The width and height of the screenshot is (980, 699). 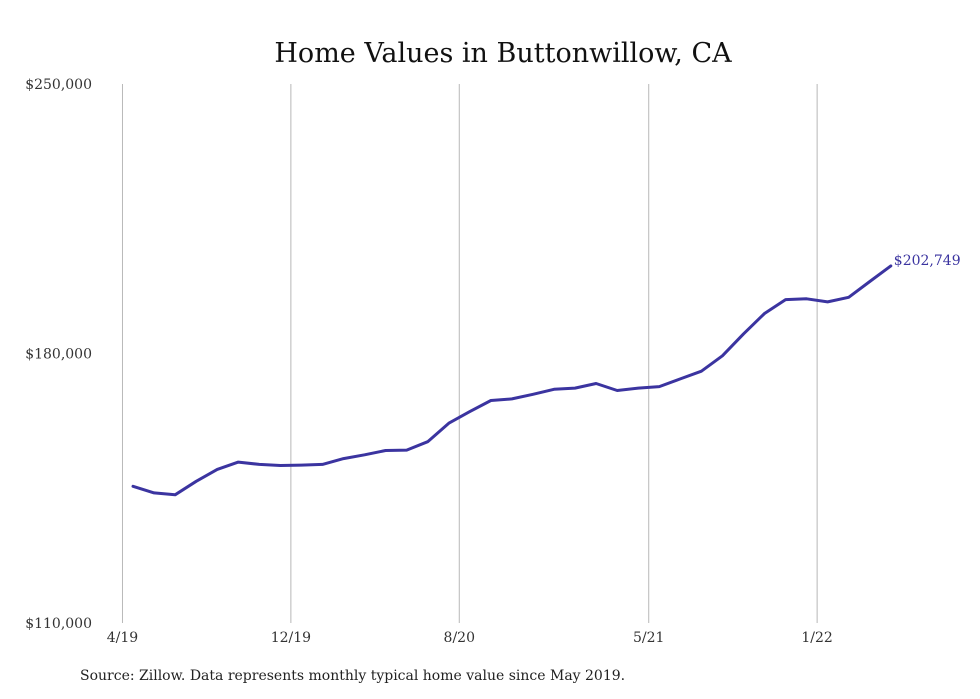 I want to click on y-tick-label: $180,000, so click(x=58, y=355).